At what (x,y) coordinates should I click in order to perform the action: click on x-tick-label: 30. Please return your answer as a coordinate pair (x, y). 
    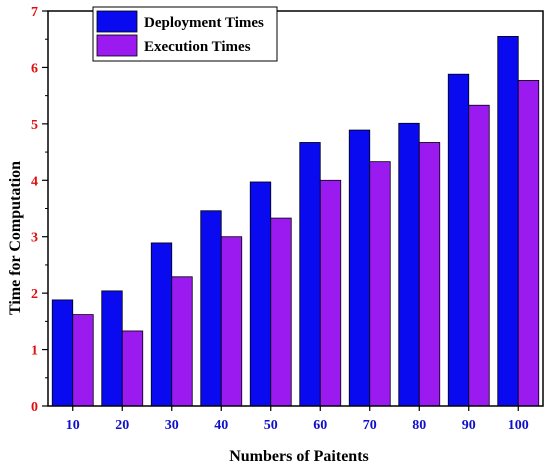
    Looking at the image, I should click on (172, 425).